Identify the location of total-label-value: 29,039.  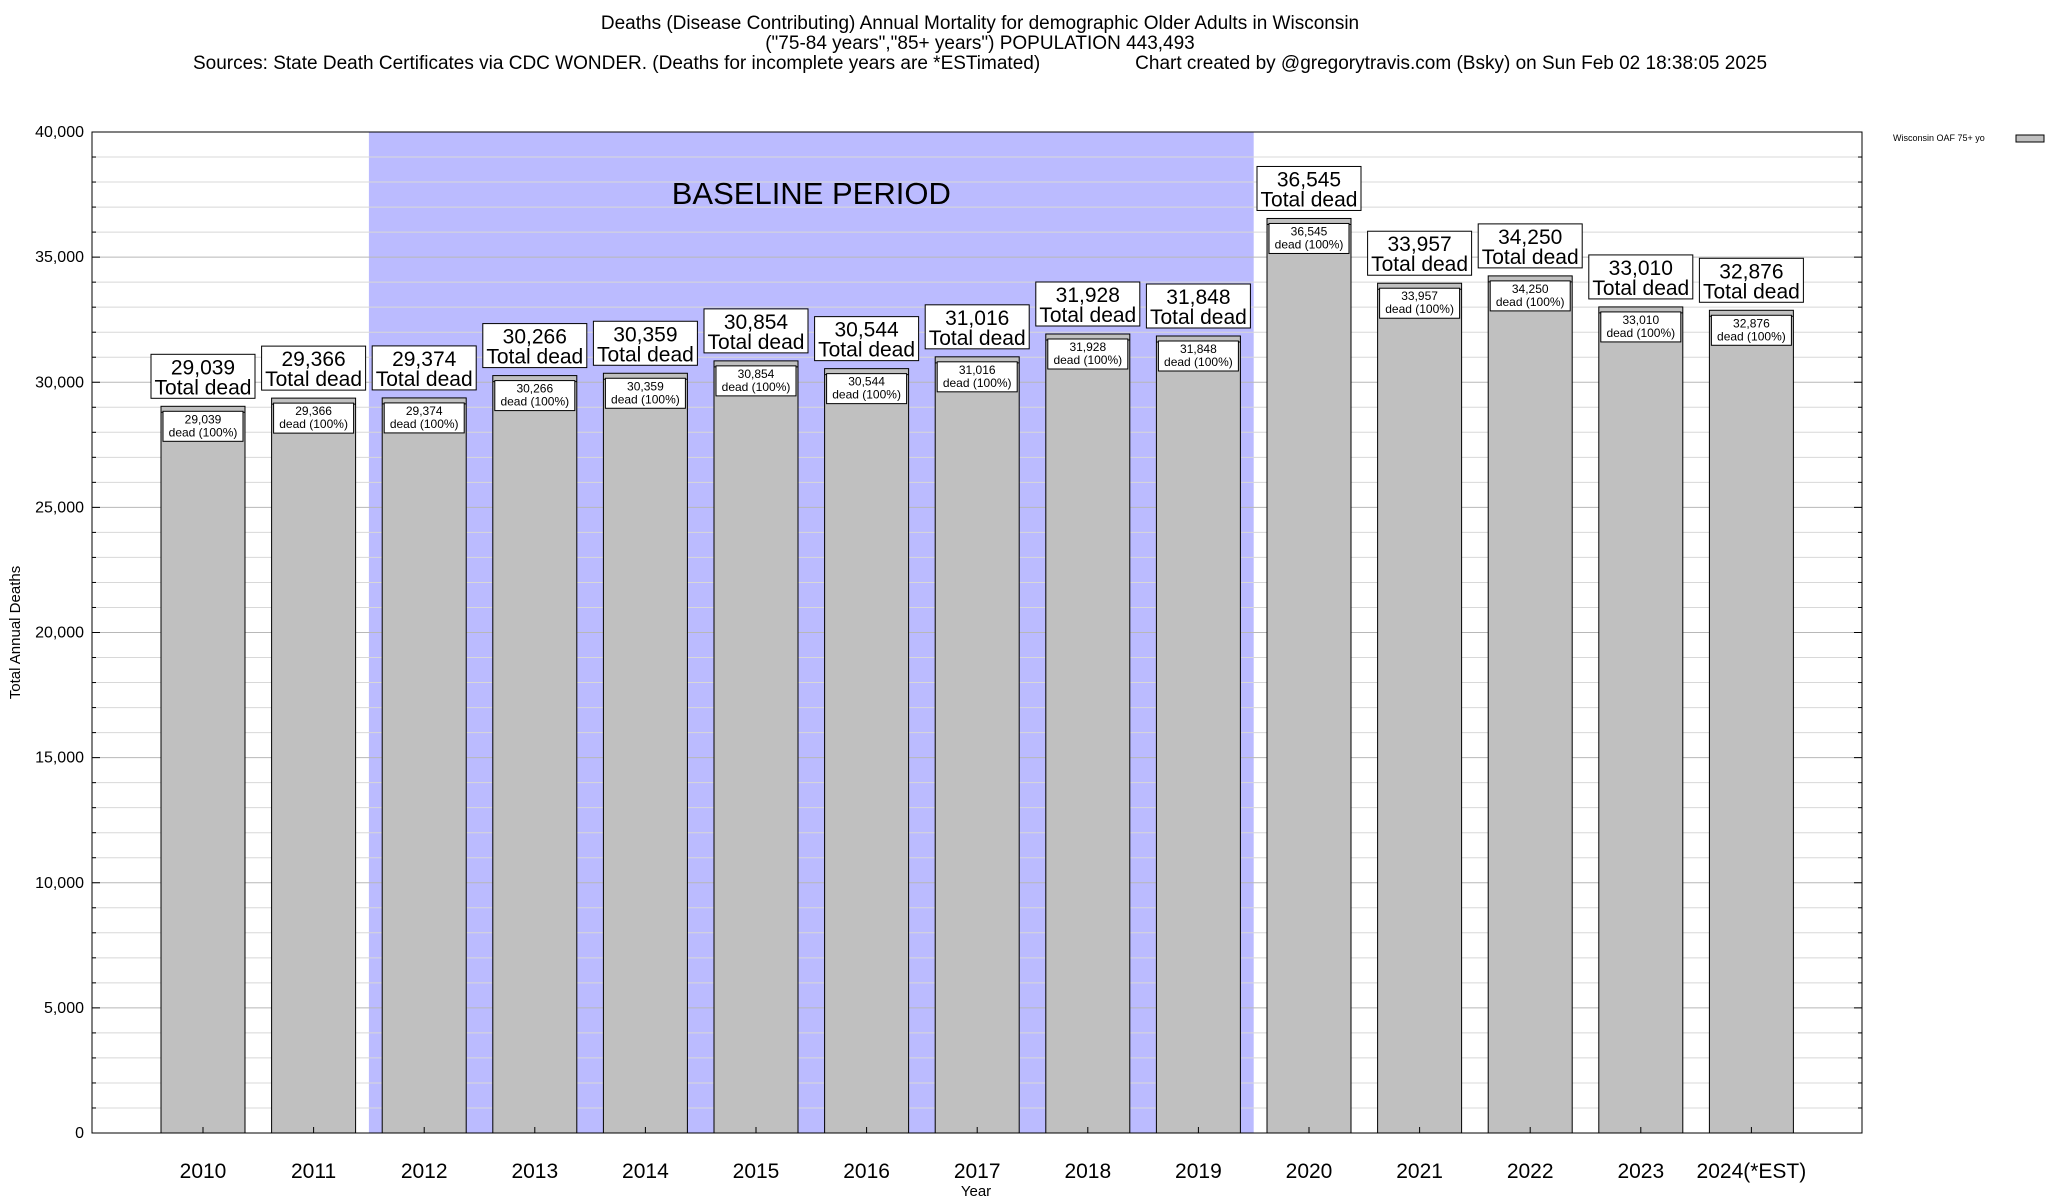
(203, 367).